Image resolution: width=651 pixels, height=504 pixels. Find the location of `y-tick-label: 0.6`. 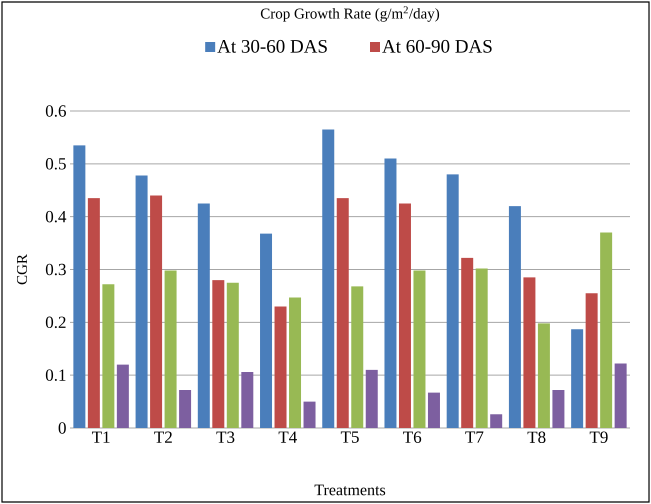

y-tick-label: 0.6 is located at coordinates (56, 111).